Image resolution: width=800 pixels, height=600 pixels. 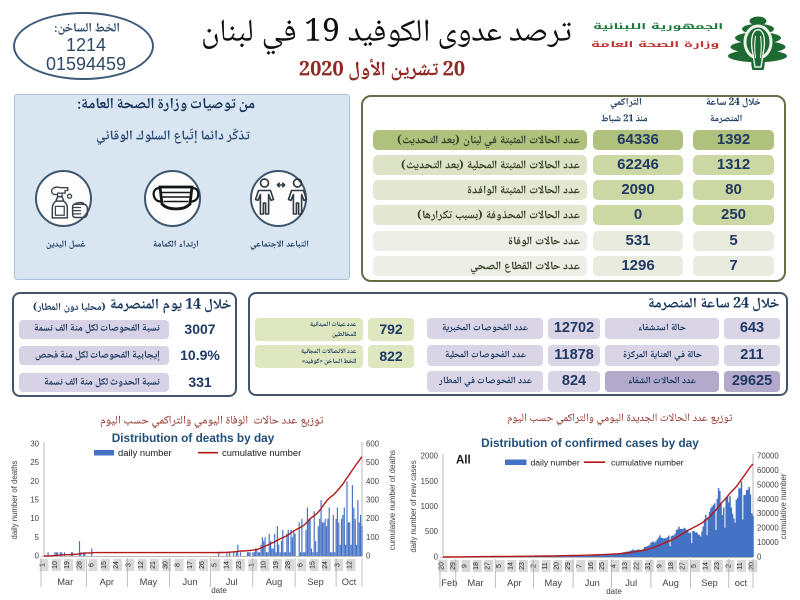 I want to click on svg-text: 22, so click(x=637, y=566).